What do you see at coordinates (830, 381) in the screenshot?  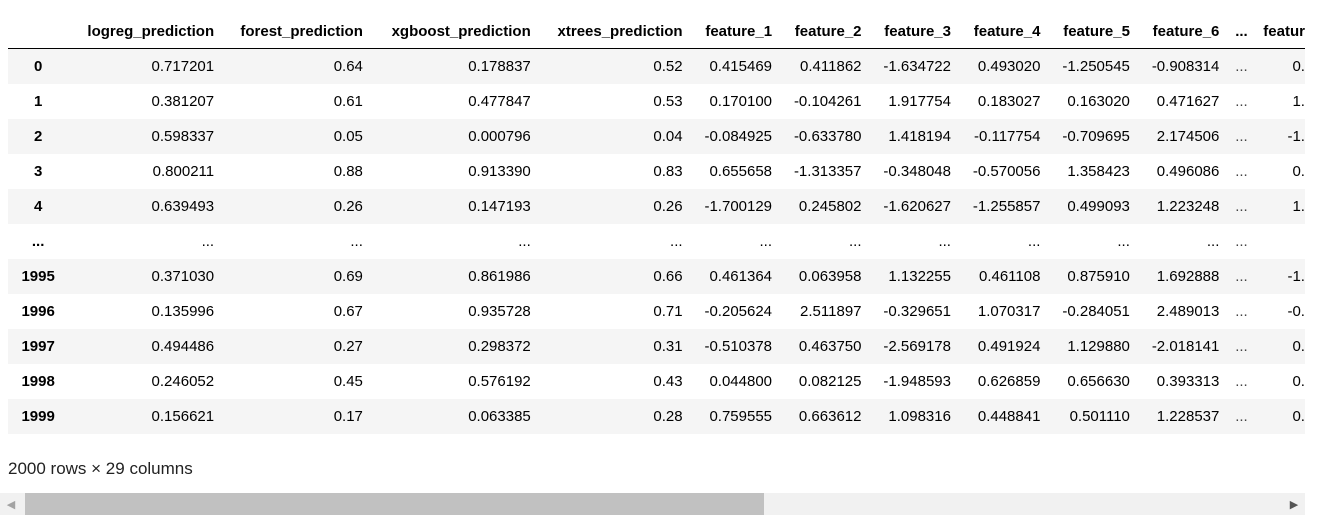 I see `table-cell: 0.082125` at bounding box center [830, 381].